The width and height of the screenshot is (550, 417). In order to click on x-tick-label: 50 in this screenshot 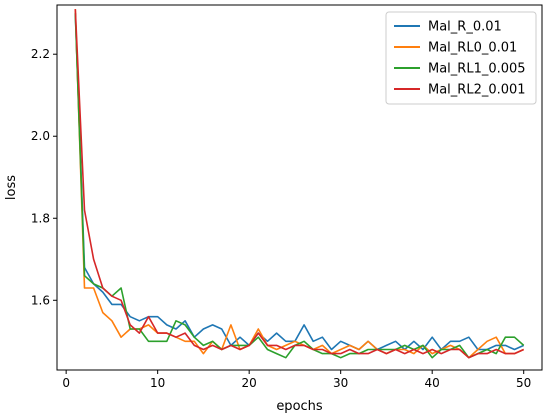, I will do `click(523, 383)`.